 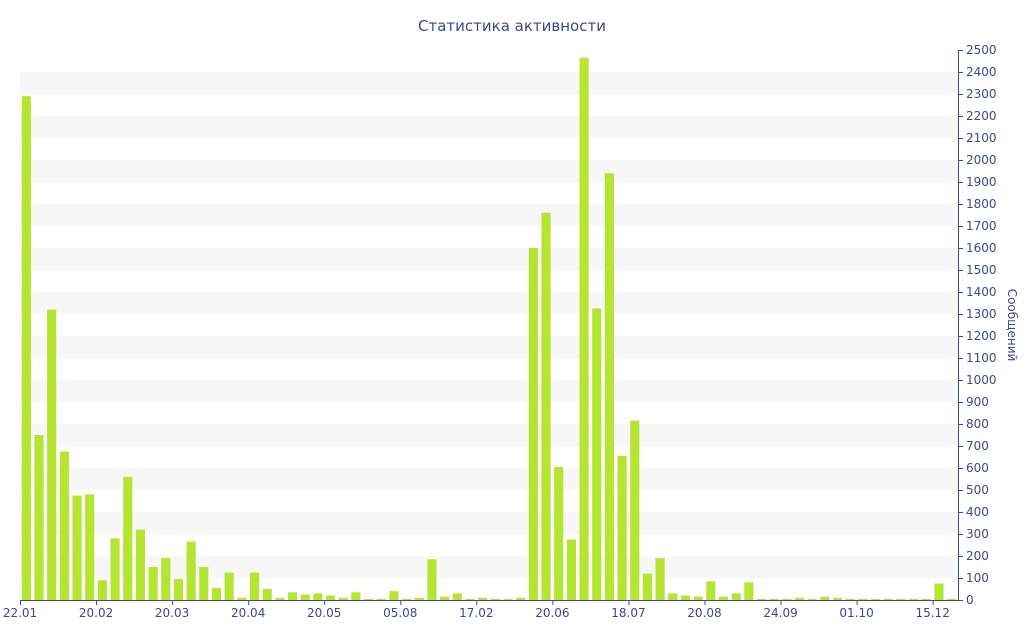 What do you see at coordinates (977, 578) in the screenshot?
I see `y-tick-label: 100` at bounding box center [977, 578].